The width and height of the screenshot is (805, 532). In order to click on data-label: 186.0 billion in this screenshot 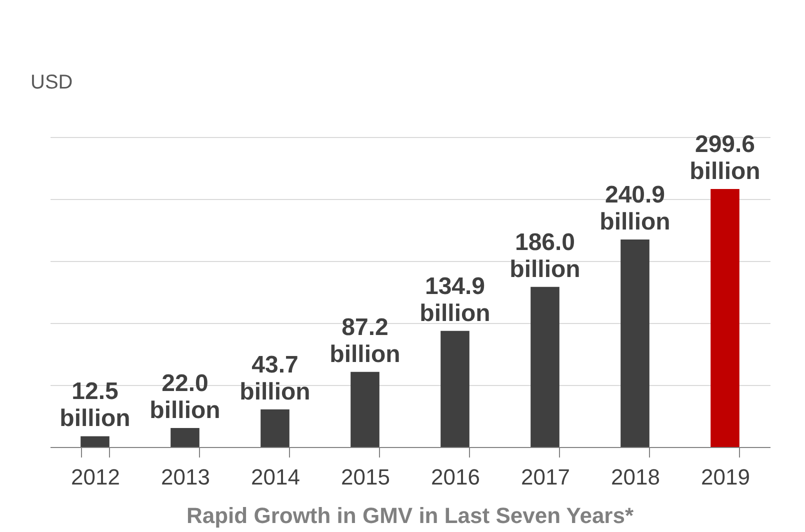, I will do `click(545, 255)`.